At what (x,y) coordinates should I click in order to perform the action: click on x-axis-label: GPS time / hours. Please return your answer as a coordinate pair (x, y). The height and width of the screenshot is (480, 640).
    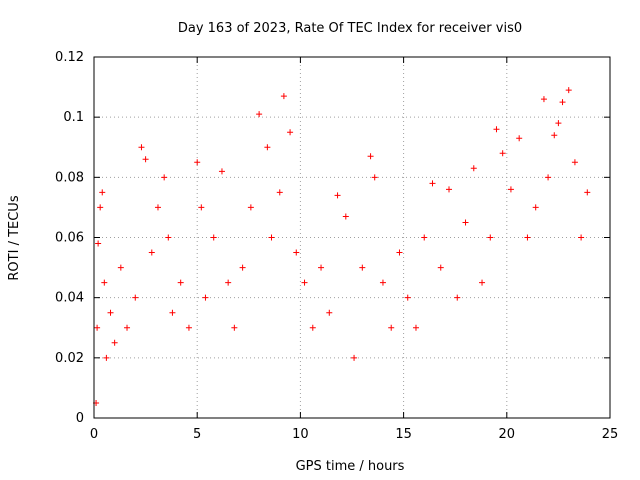
    Looking at the image, I should click on (350, 466).